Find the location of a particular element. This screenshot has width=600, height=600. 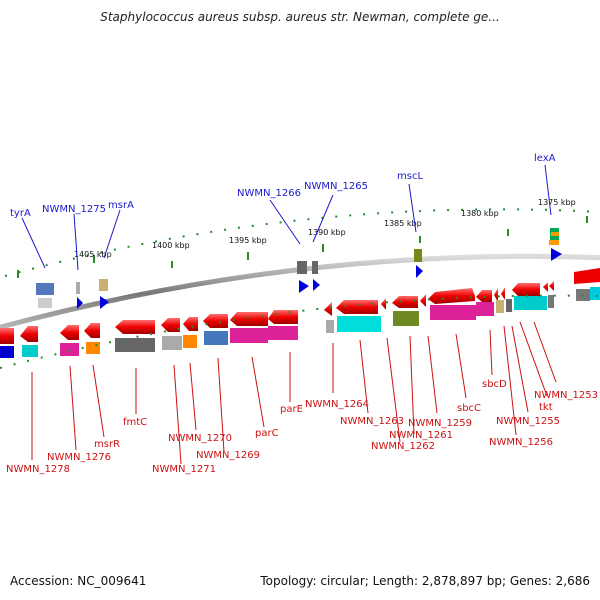

scale-label: 1390 kbp is located at coordinates (327, 232).